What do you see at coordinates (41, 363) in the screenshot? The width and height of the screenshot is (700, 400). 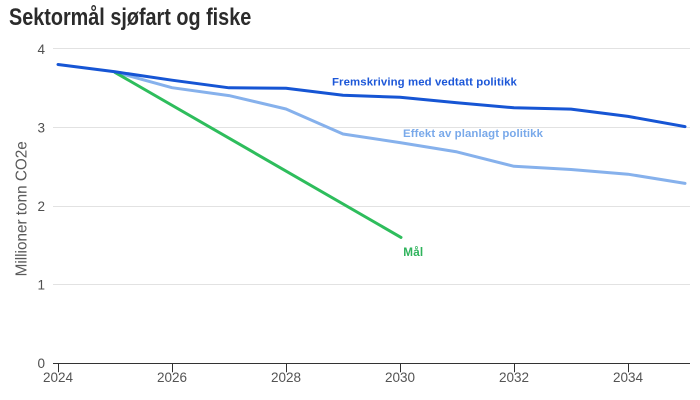 I see `svg-text: 0` at bounding box center [41, 363].